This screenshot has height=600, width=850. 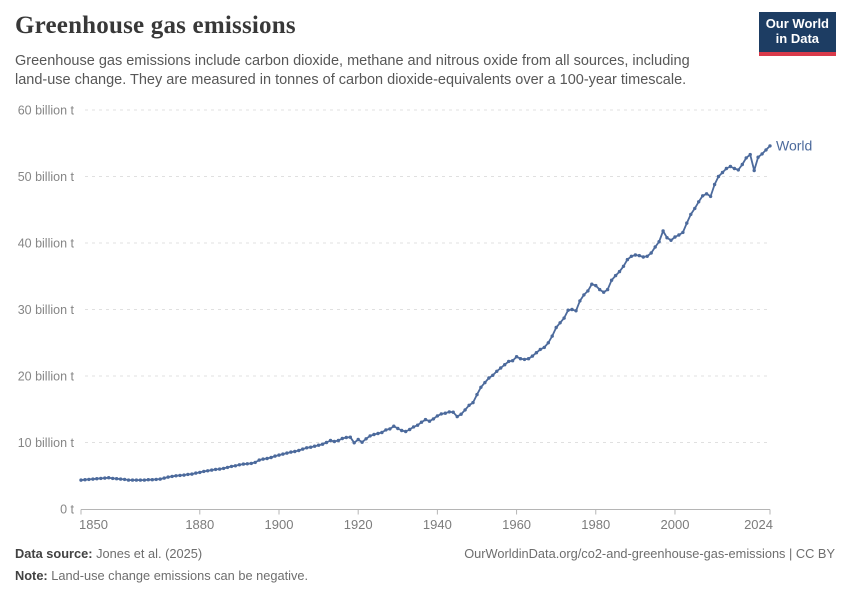 I want to click on data-point-2019, so click(x=750, y=154).